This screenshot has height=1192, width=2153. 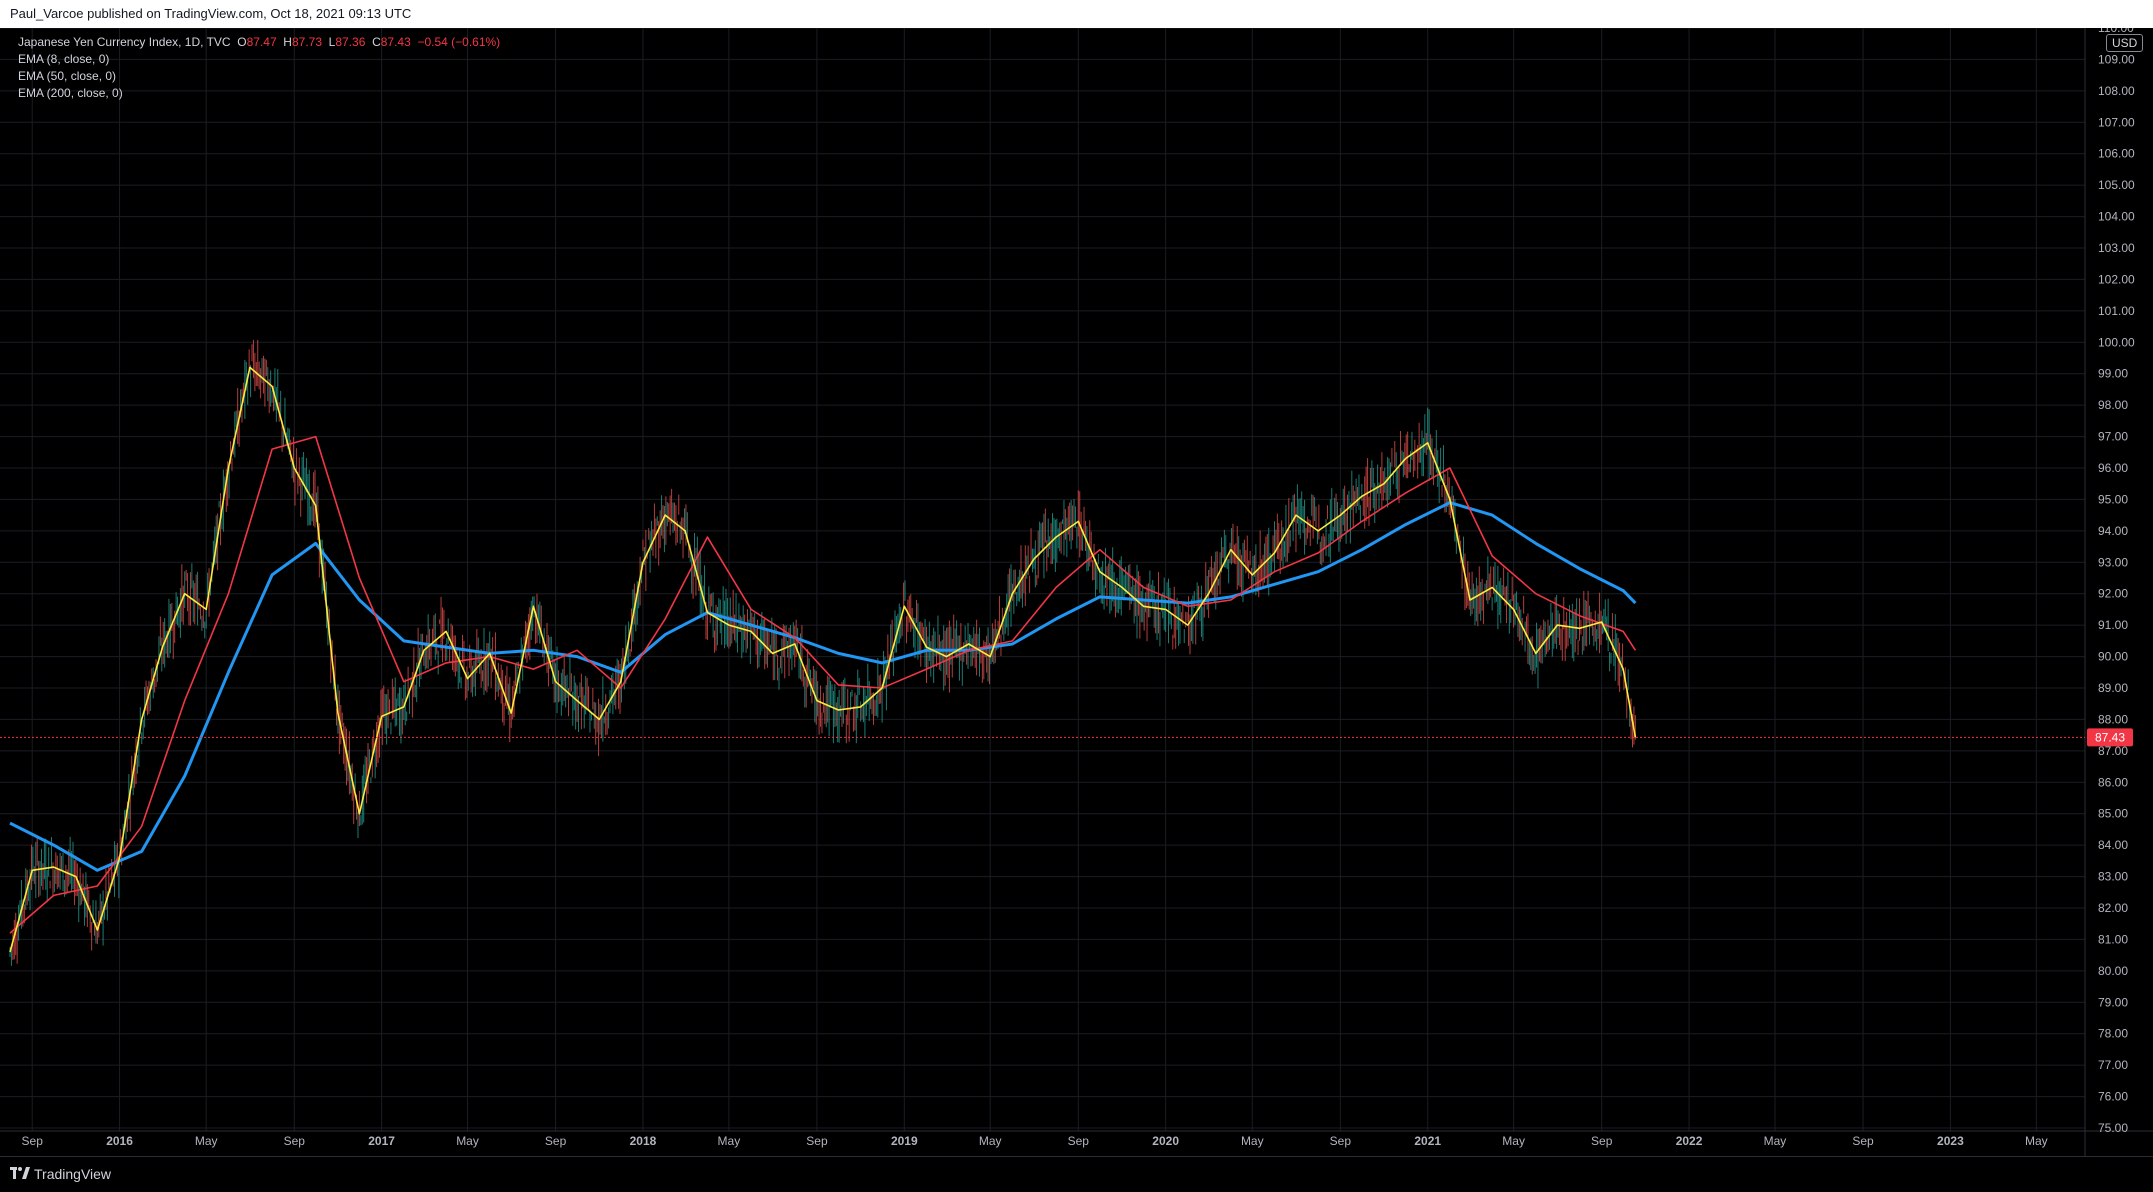 I want to click on time-tick-label: 2018, so click(x=643, y=1141).